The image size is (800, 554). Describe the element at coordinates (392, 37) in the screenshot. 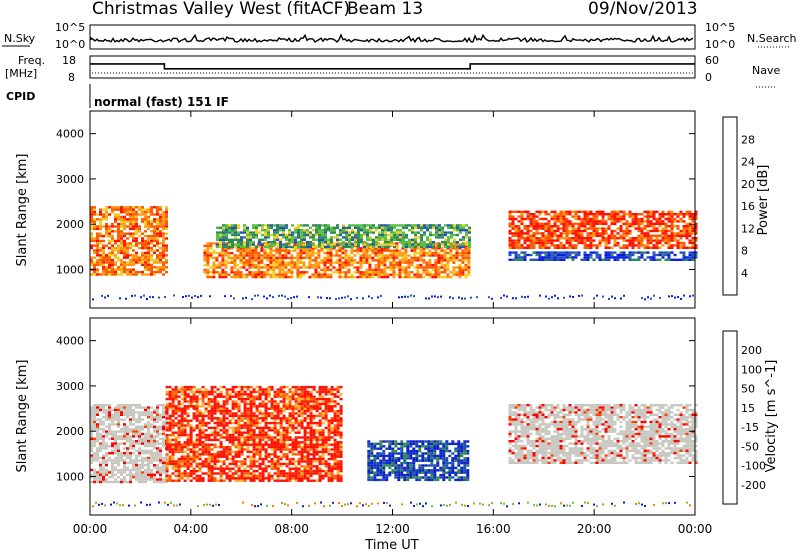

I see `nsky-frame` at that location.